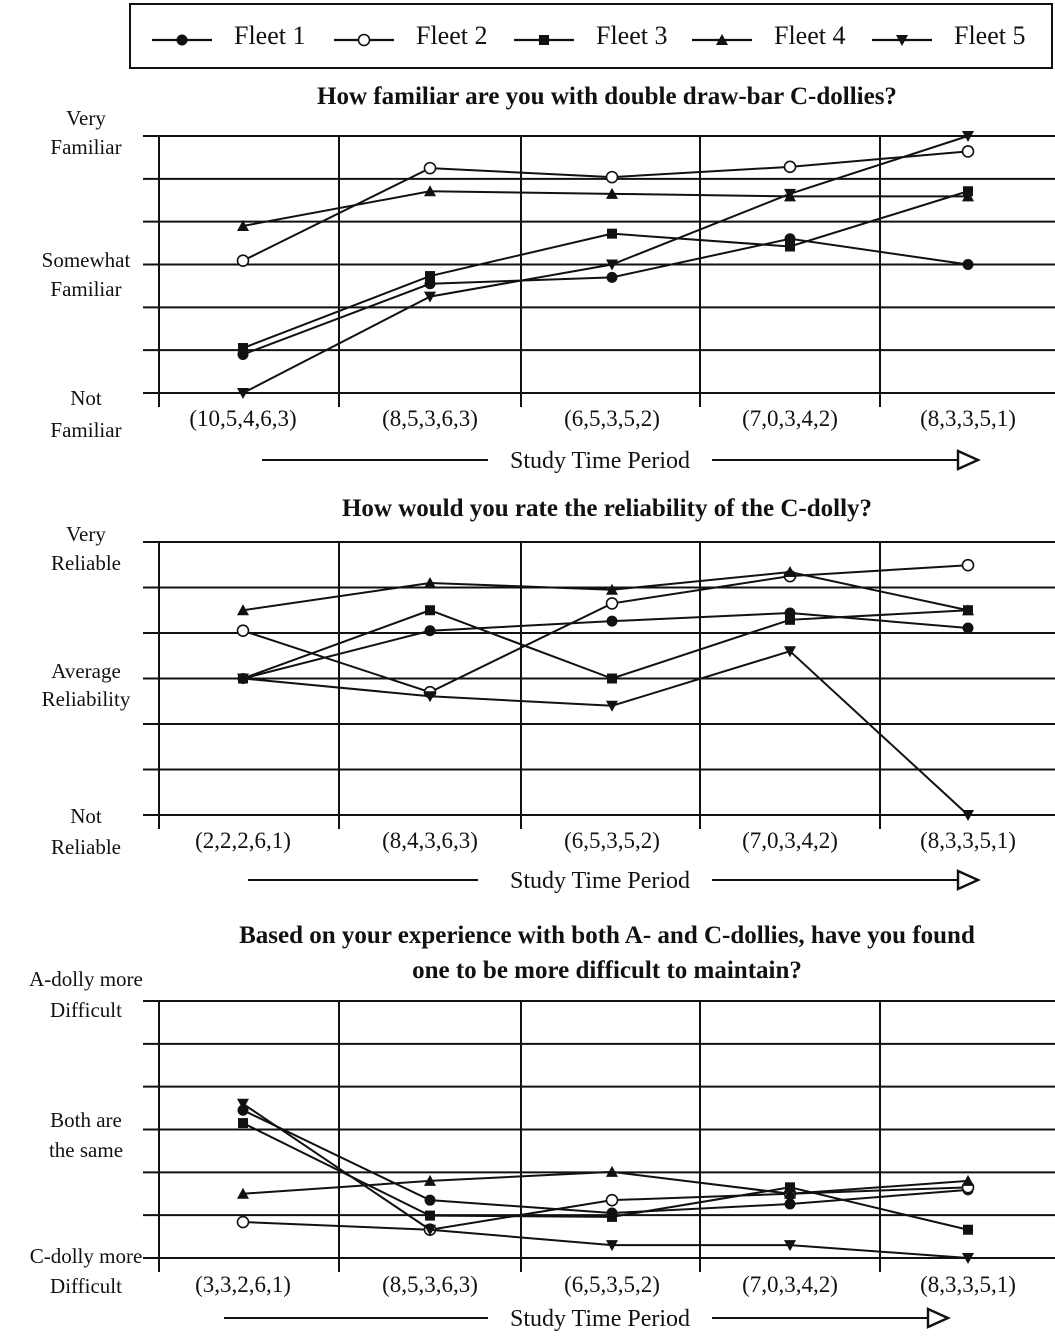 This screenshot has height=1341, width=1055. Describe the element at coordinates (270, 35) in the screenshot. I see `legend-label: Fleet 1` at that location.